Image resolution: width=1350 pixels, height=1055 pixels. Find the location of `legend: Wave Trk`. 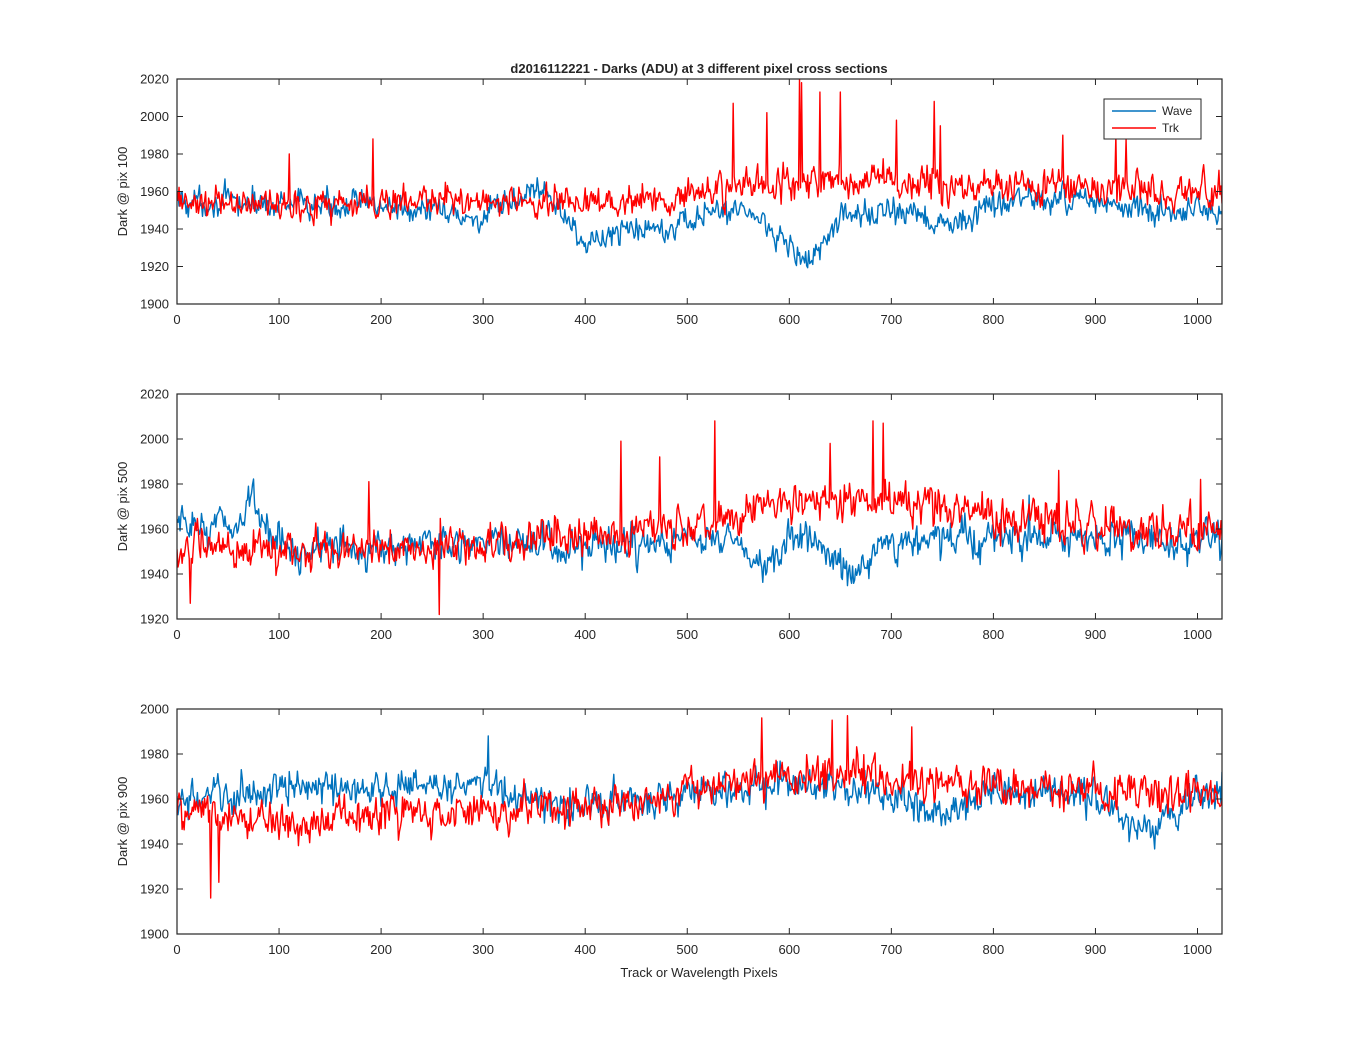

legend: Wave Trk is located at coordinates (1152, 119).